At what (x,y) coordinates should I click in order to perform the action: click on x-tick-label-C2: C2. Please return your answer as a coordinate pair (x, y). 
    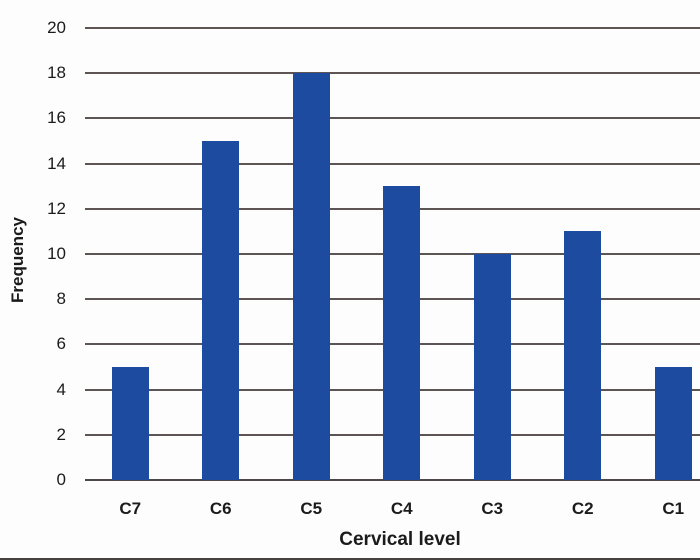
    Looking at the image, I should click on (582, 508).